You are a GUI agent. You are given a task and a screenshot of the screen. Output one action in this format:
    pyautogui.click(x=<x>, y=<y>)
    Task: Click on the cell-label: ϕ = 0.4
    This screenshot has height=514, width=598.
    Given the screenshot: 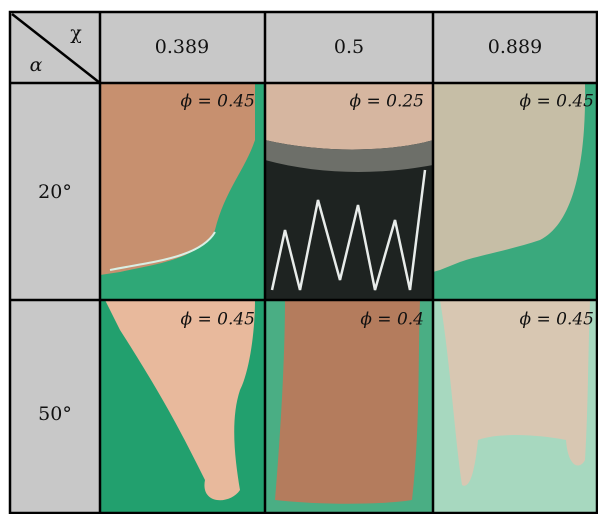 What is the action you would take?
    pyautogui.click(x=392, y=320)
    